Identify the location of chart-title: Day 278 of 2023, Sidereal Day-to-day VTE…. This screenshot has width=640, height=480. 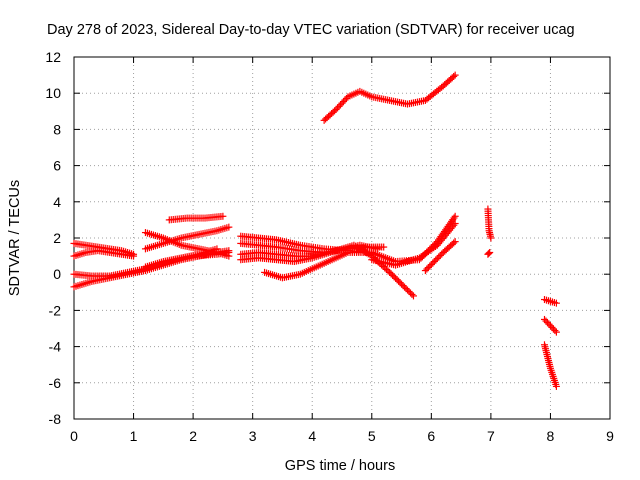
(311, 30).